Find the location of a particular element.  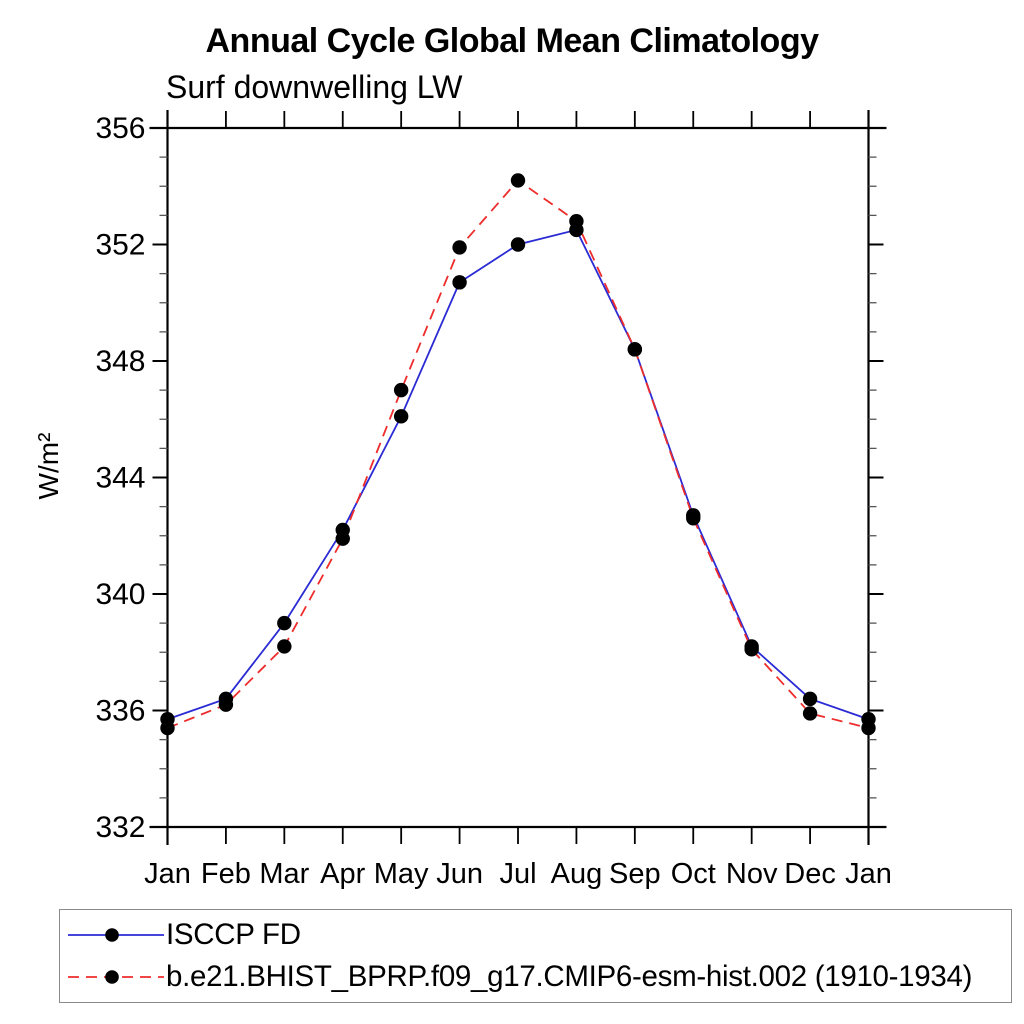

chart-title: Annual Cycle Global Mean Climatology is located at coordinates (513, 41).